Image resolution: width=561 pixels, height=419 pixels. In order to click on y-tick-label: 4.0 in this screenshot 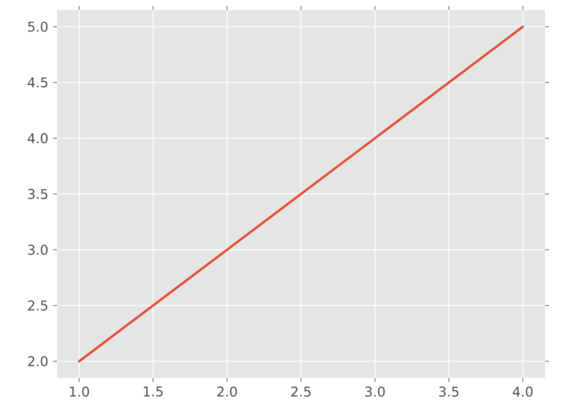, I will do `click(38, 138)`.